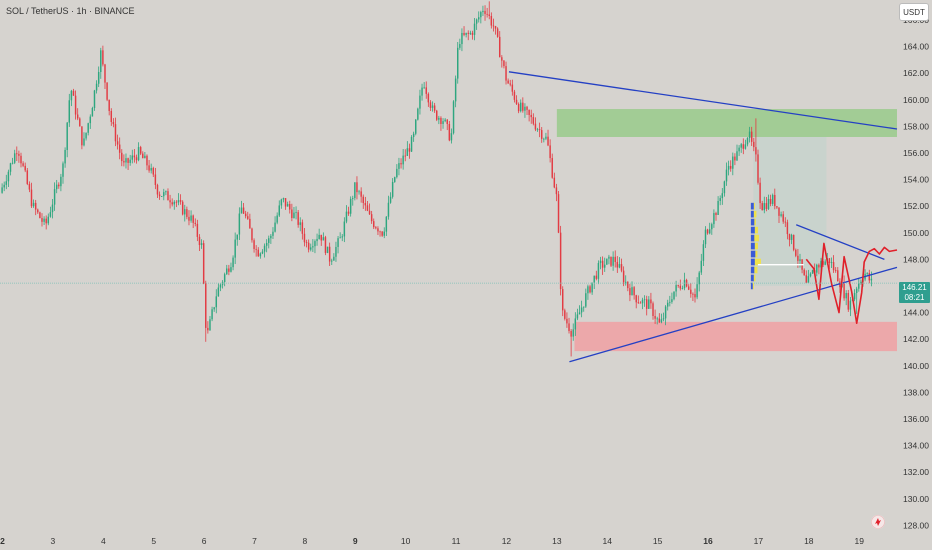  I want to click on symbol-title: SOL / TetherUS · 1h · BINANCE, so click(70, 11).